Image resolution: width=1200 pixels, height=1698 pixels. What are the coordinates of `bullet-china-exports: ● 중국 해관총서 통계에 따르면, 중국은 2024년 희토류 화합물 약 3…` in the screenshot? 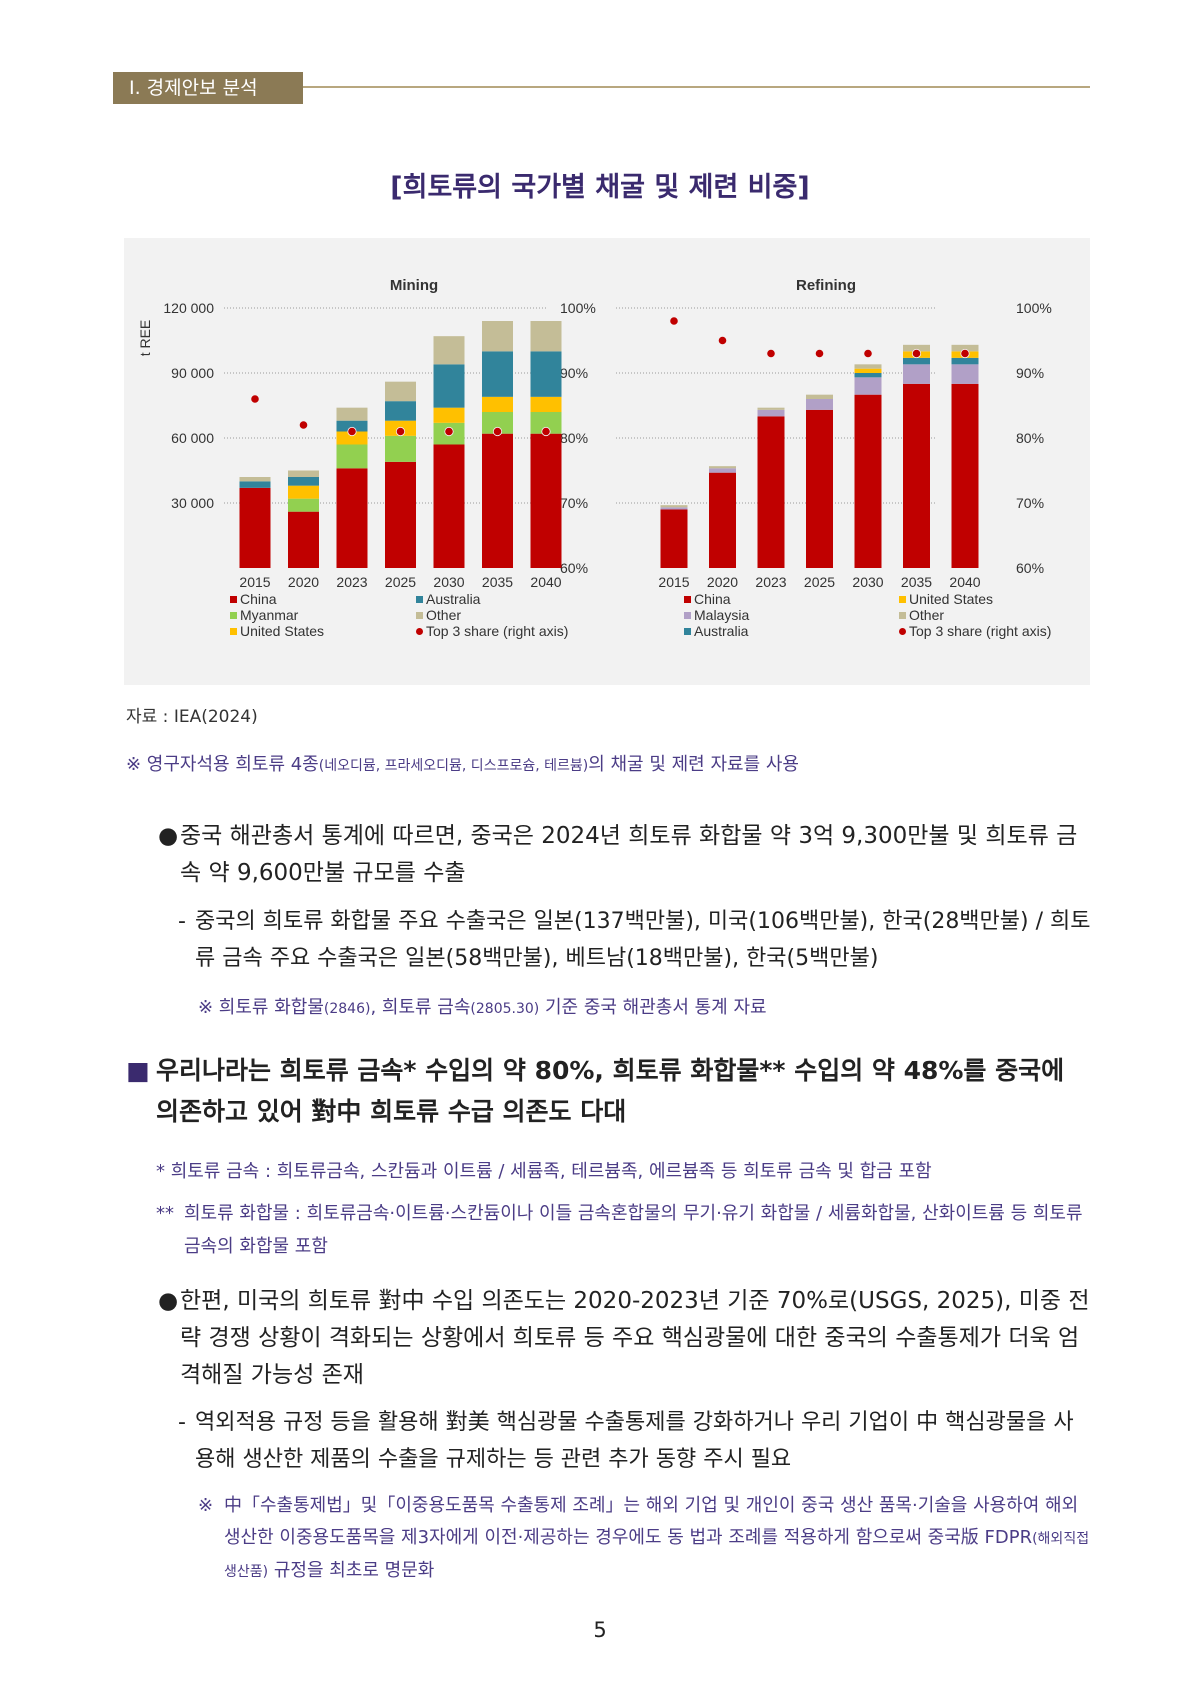 It's located at (625, 855).